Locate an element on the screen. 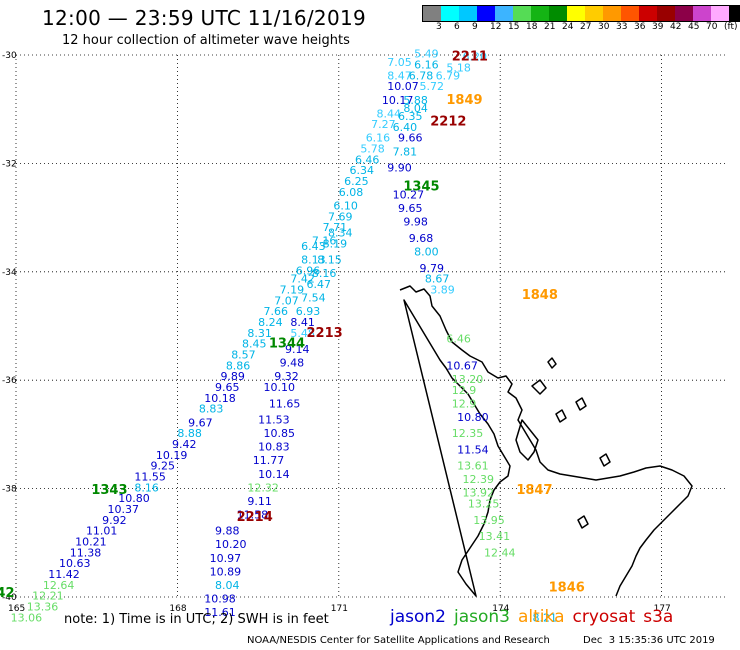 The height and width of the screenshot is (650, 740). wave-height-value: 7.16 is located at coordinates (324, 241).